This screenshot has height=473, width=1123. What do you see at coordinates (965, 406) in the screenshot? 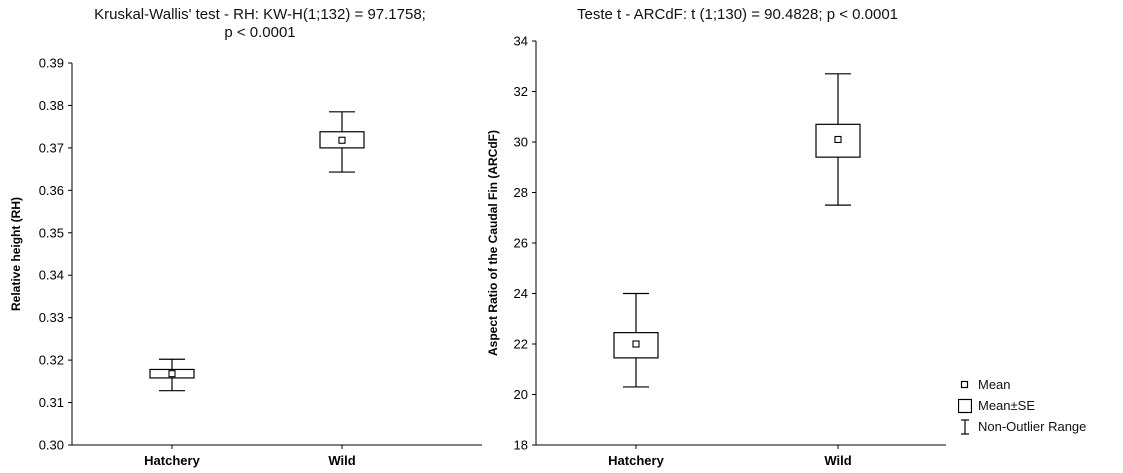
I see `se-box-icon` at bounding box center [965, 406].